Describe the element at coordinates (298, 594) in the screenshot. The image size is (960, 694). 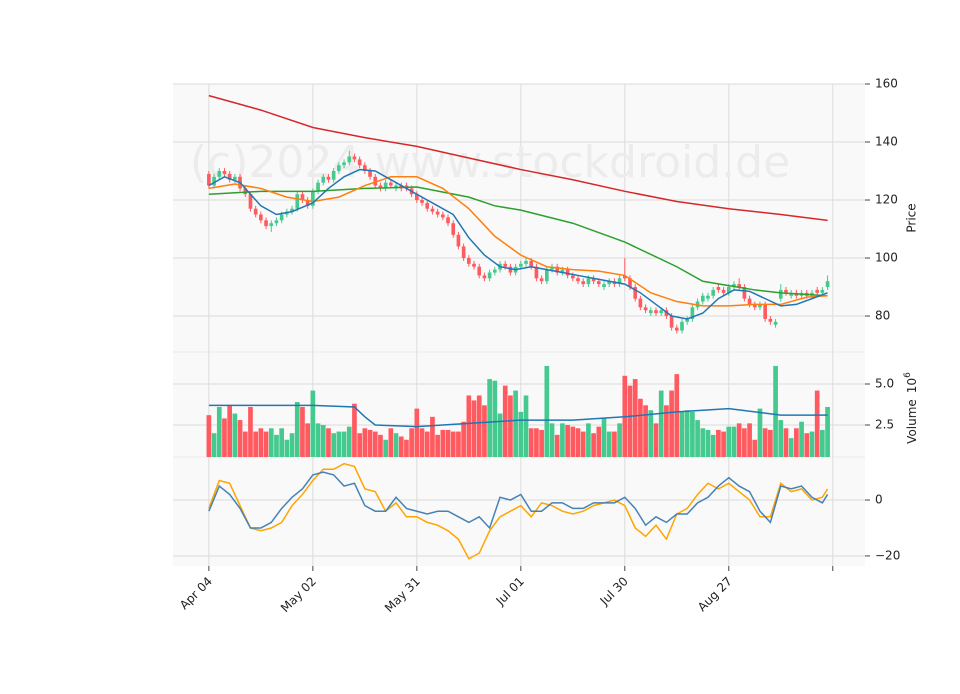
I see `x-tick-label: May 02` at that location.